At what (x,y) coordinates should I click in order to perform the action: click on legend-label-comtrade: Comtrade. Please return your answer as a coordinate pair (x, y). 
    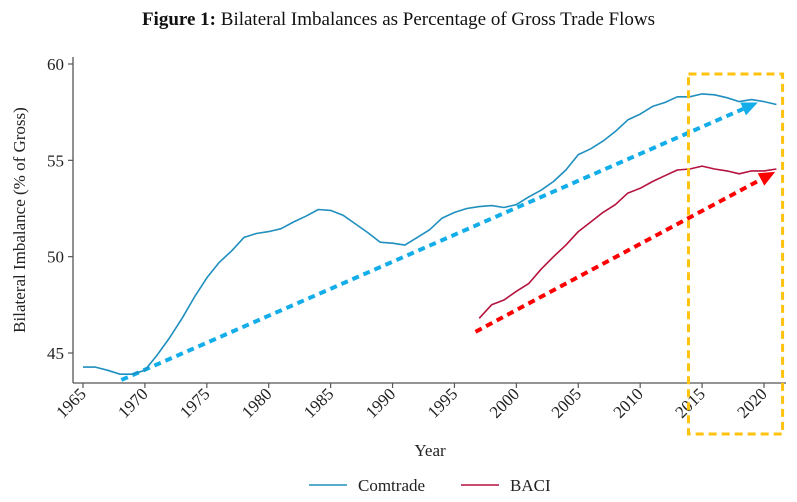
    Looking at the image, I should click on (391, 485).